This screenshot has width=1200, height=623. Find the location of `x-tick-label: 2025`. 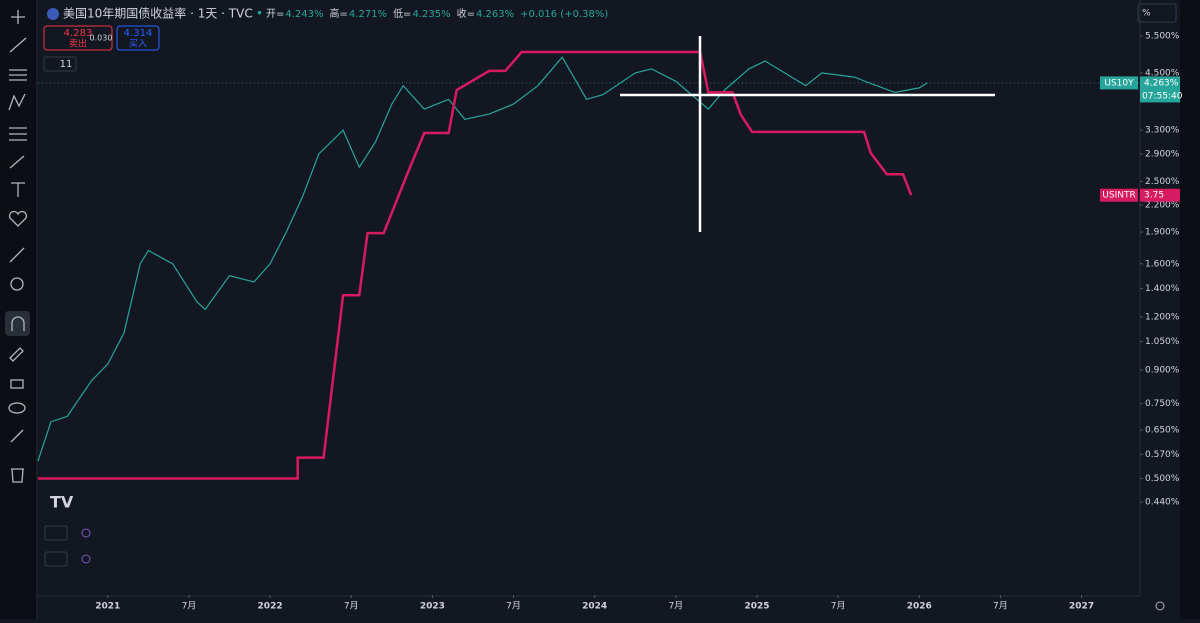

x-tick-label: 2025 is located at coordinates (756, 607).